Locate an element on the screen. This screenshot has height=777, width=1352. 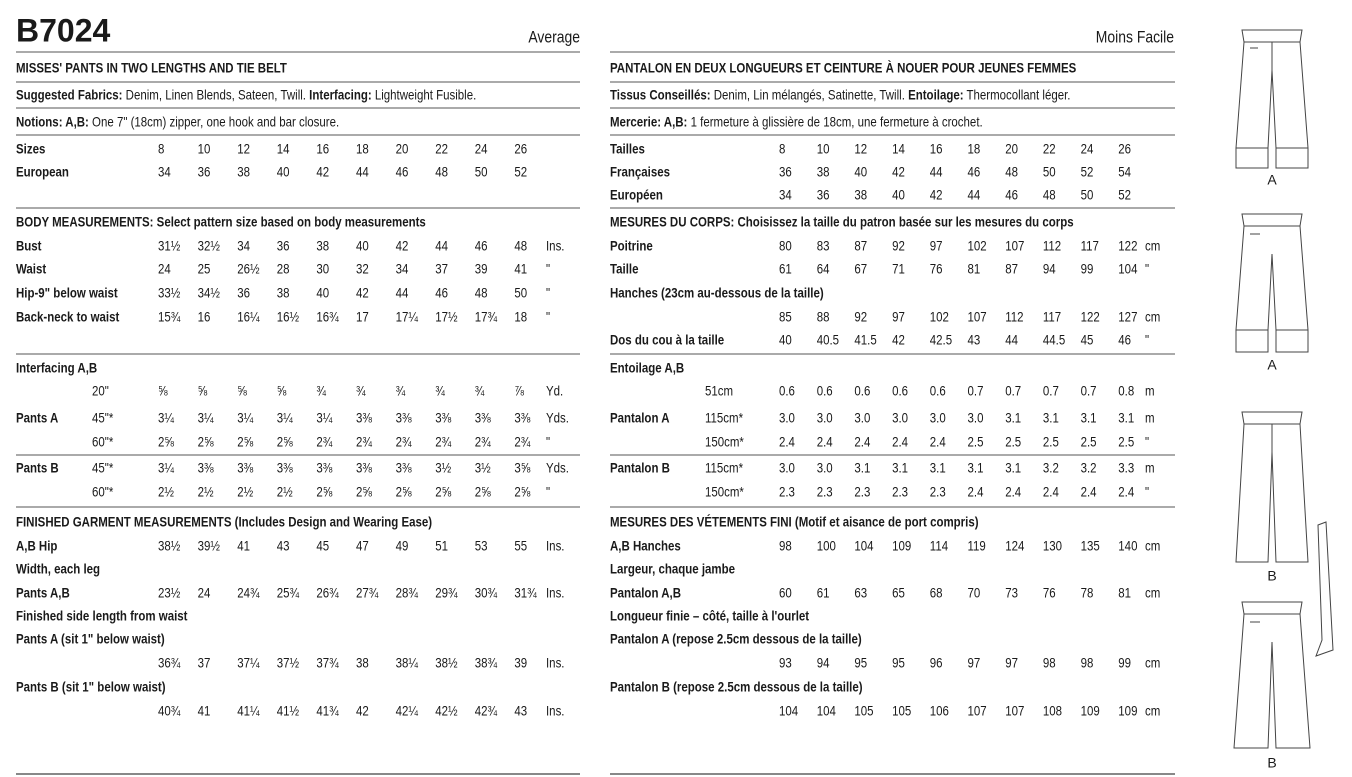
size-cell: 102 is located at coordinates (977, 246).